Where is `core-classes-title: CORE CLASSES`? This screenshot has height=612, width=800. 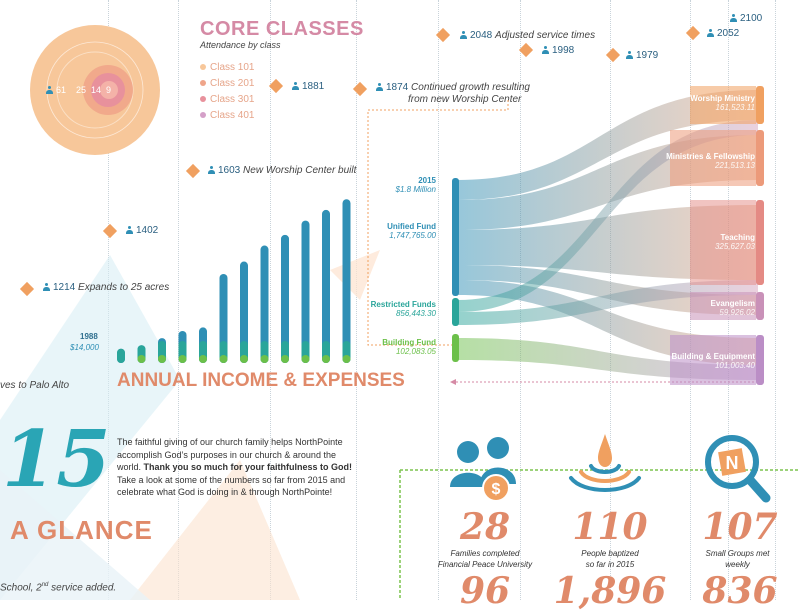 core-classes-title: CORE CLASSES is located at coordinates (282, 29).